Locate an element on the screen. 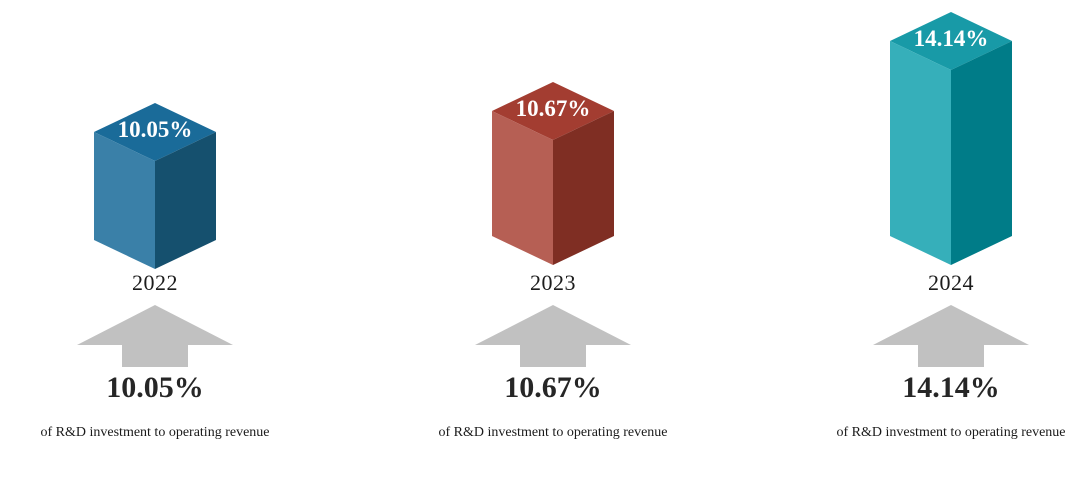 The width and height of the screenshot is (1079, 490). year-label: 2024 is located at coordinates (951, 282).